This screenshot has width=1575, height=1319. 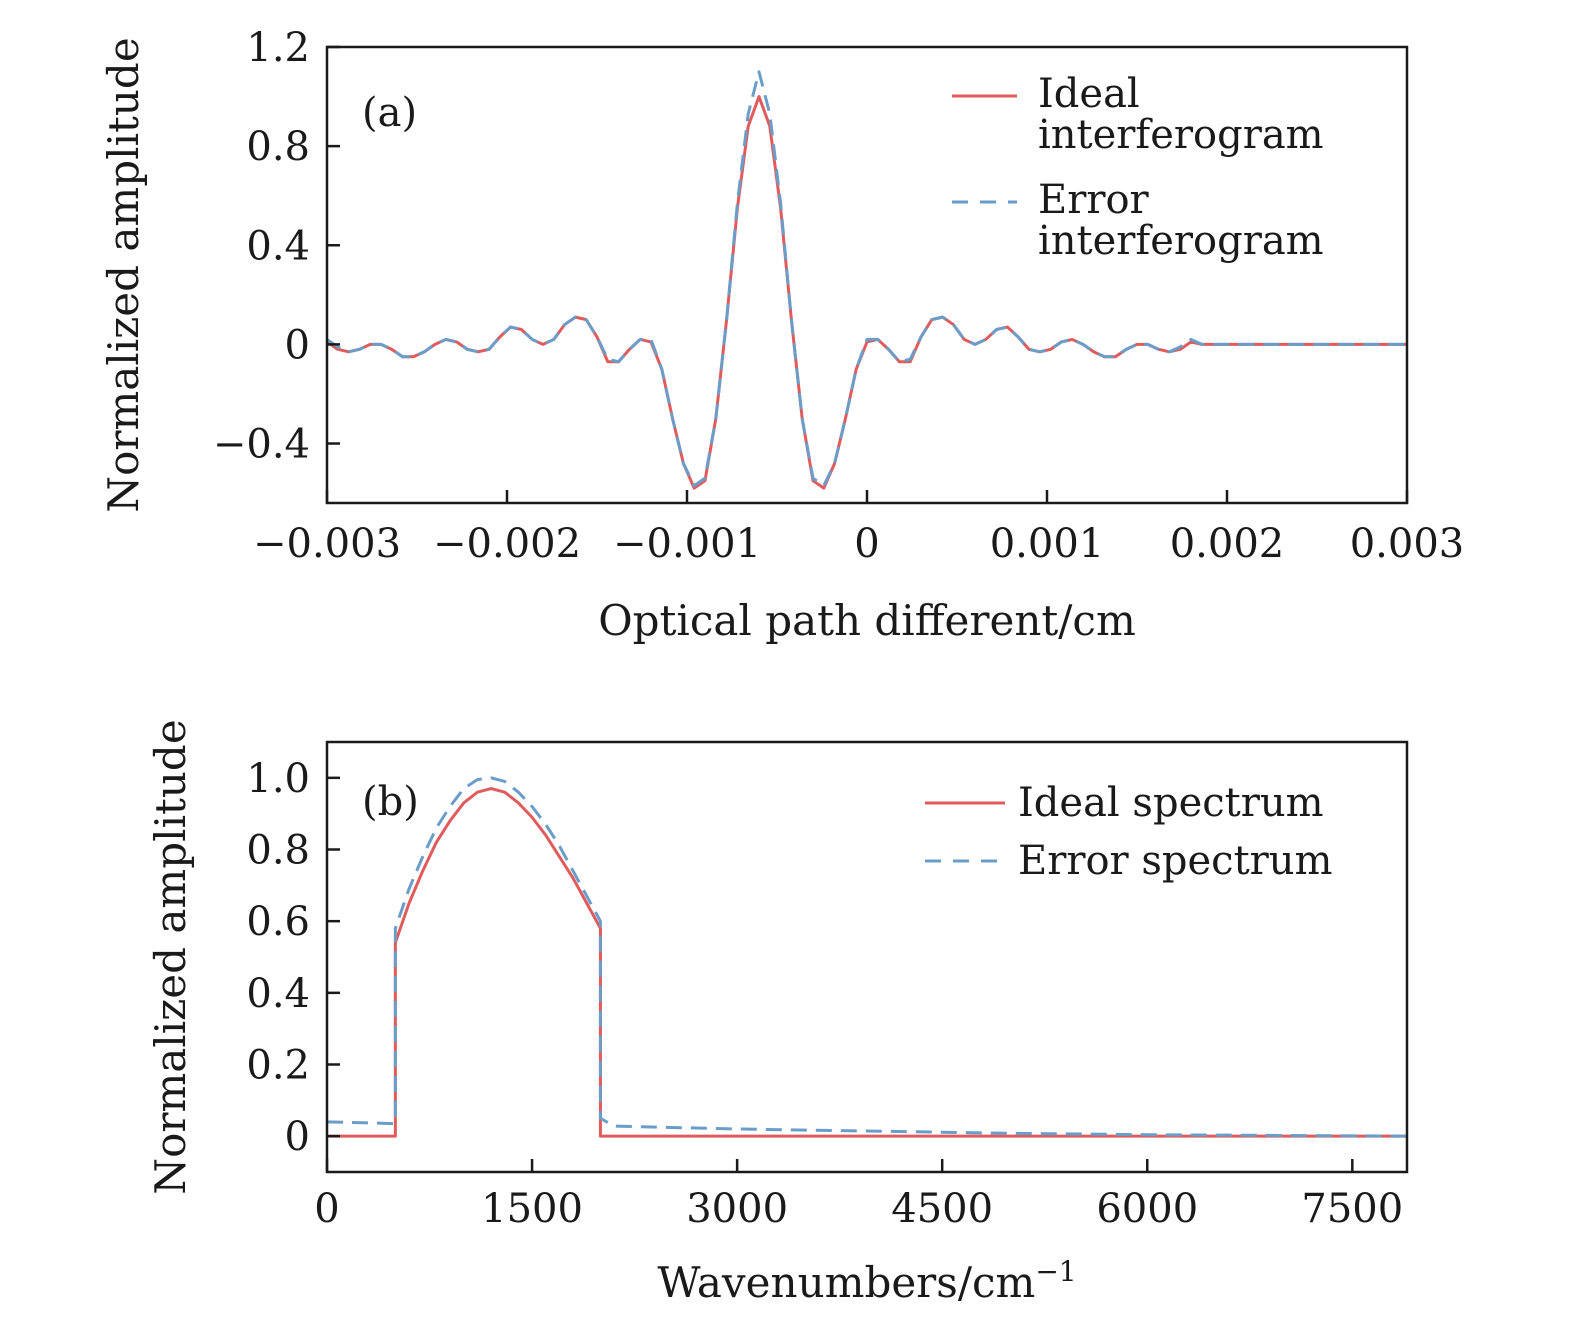 I want to click on x-tick-label: 0.001, so click(x=1047, y=544).